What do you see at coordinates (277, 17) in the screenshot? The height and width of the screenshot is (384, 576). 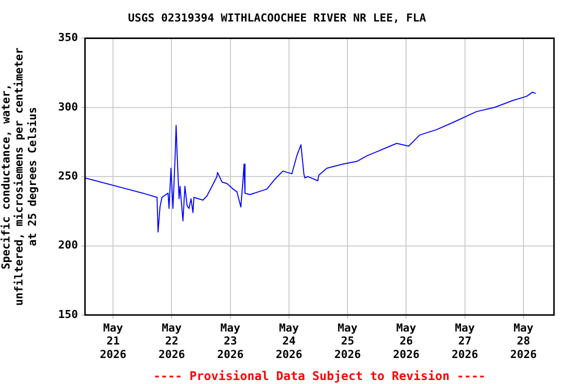 I see `chart-title: USGS 02319394 WITHLACOOCHEE RIVER NR LEE, FLA` at bounding box center [277, 17].